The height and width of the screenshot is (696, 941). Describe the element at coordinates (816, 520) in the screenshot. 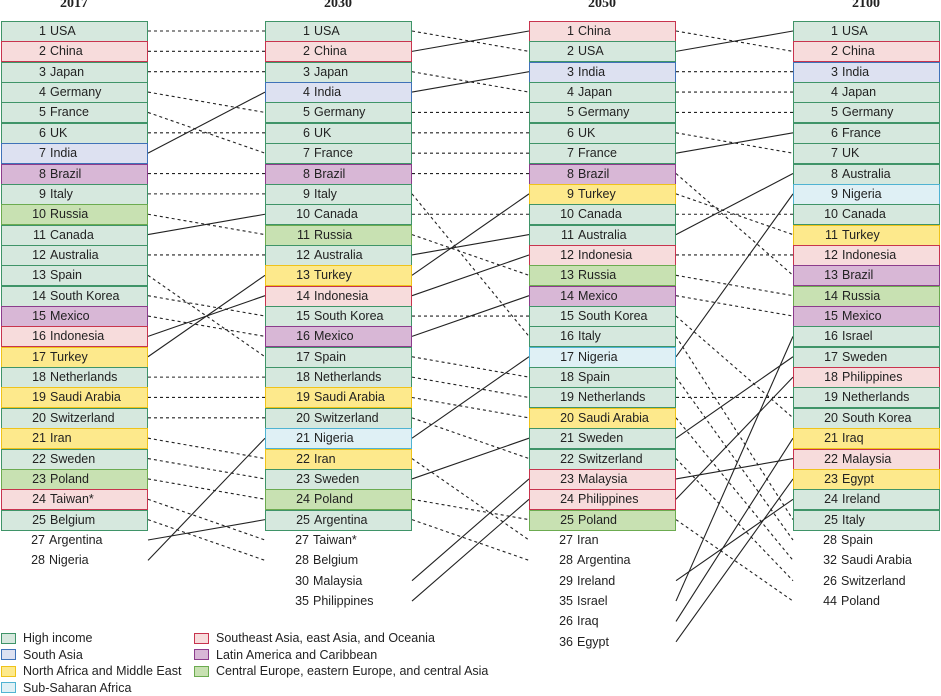

I see `rank-number: 25` at that location.